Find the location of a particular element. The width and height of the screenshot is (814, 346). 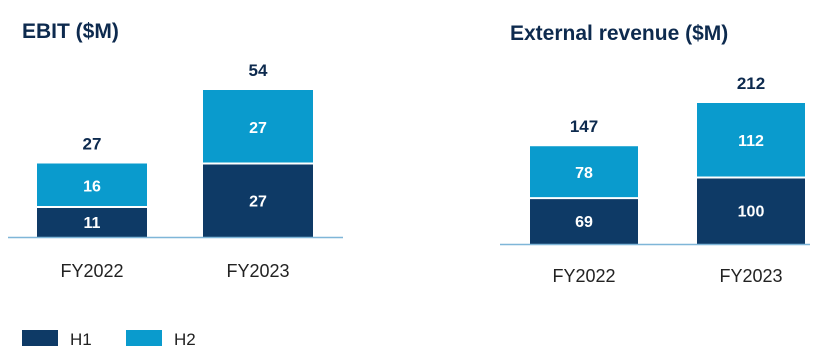

legend-swatch-h2 is located at coordinates (144, 338).